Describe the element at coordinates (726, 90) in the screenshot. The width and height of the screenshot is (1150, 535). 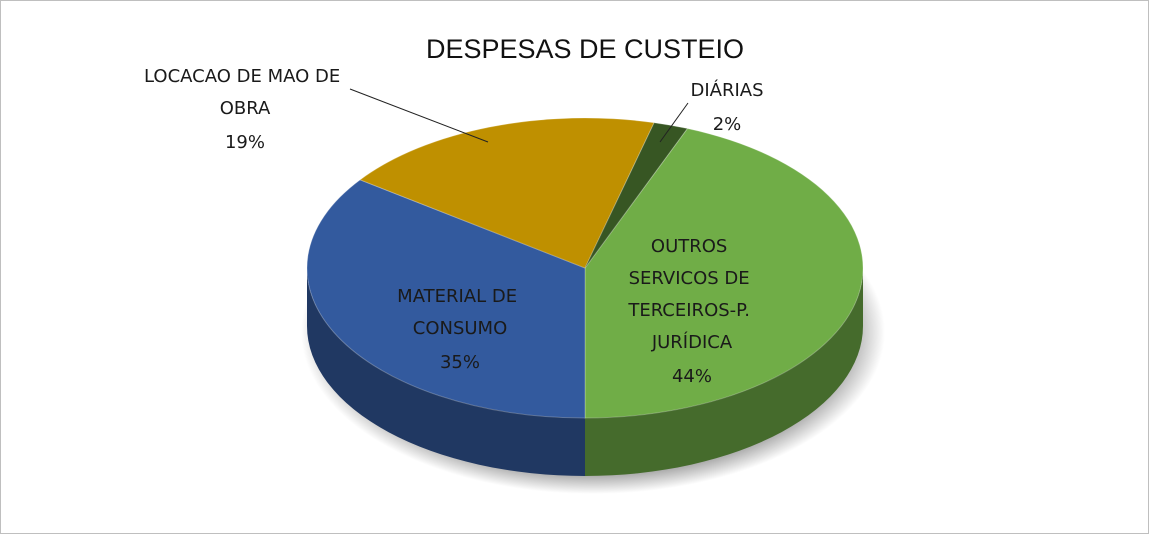
I see `data-label-category: DIÁRIAS` at that location.